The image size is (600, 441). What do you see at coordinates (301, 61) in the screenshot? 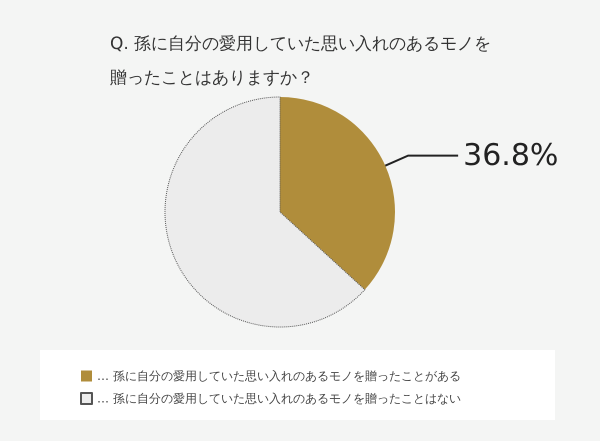
I see `chart-title: Q. 孫に自分の愛用していた思い入れのあるモノを贈ったことはありますか？` at bounding box center [301, 61].